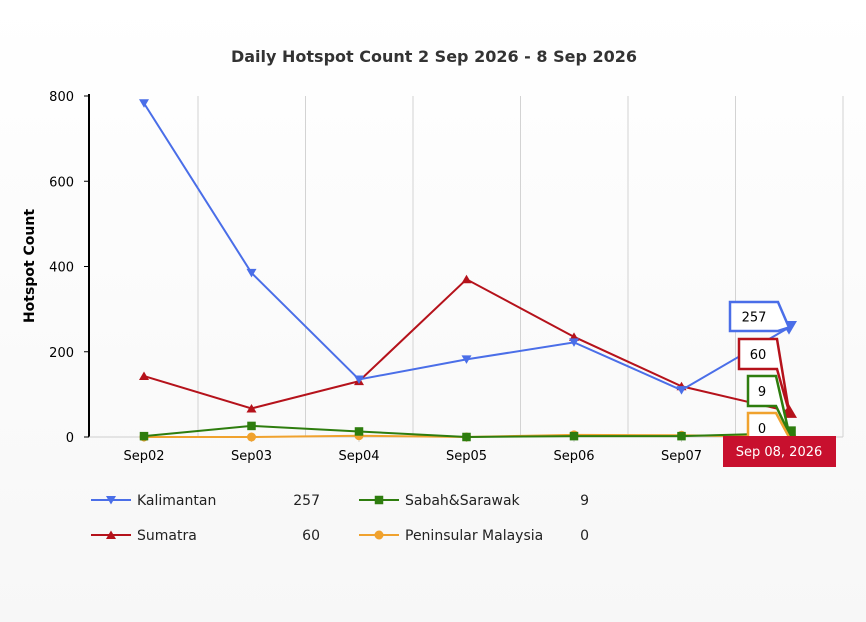  Describe the element at coordinates (311, 536) in the screenshot. I see `legend-series-value: 60` at that location.